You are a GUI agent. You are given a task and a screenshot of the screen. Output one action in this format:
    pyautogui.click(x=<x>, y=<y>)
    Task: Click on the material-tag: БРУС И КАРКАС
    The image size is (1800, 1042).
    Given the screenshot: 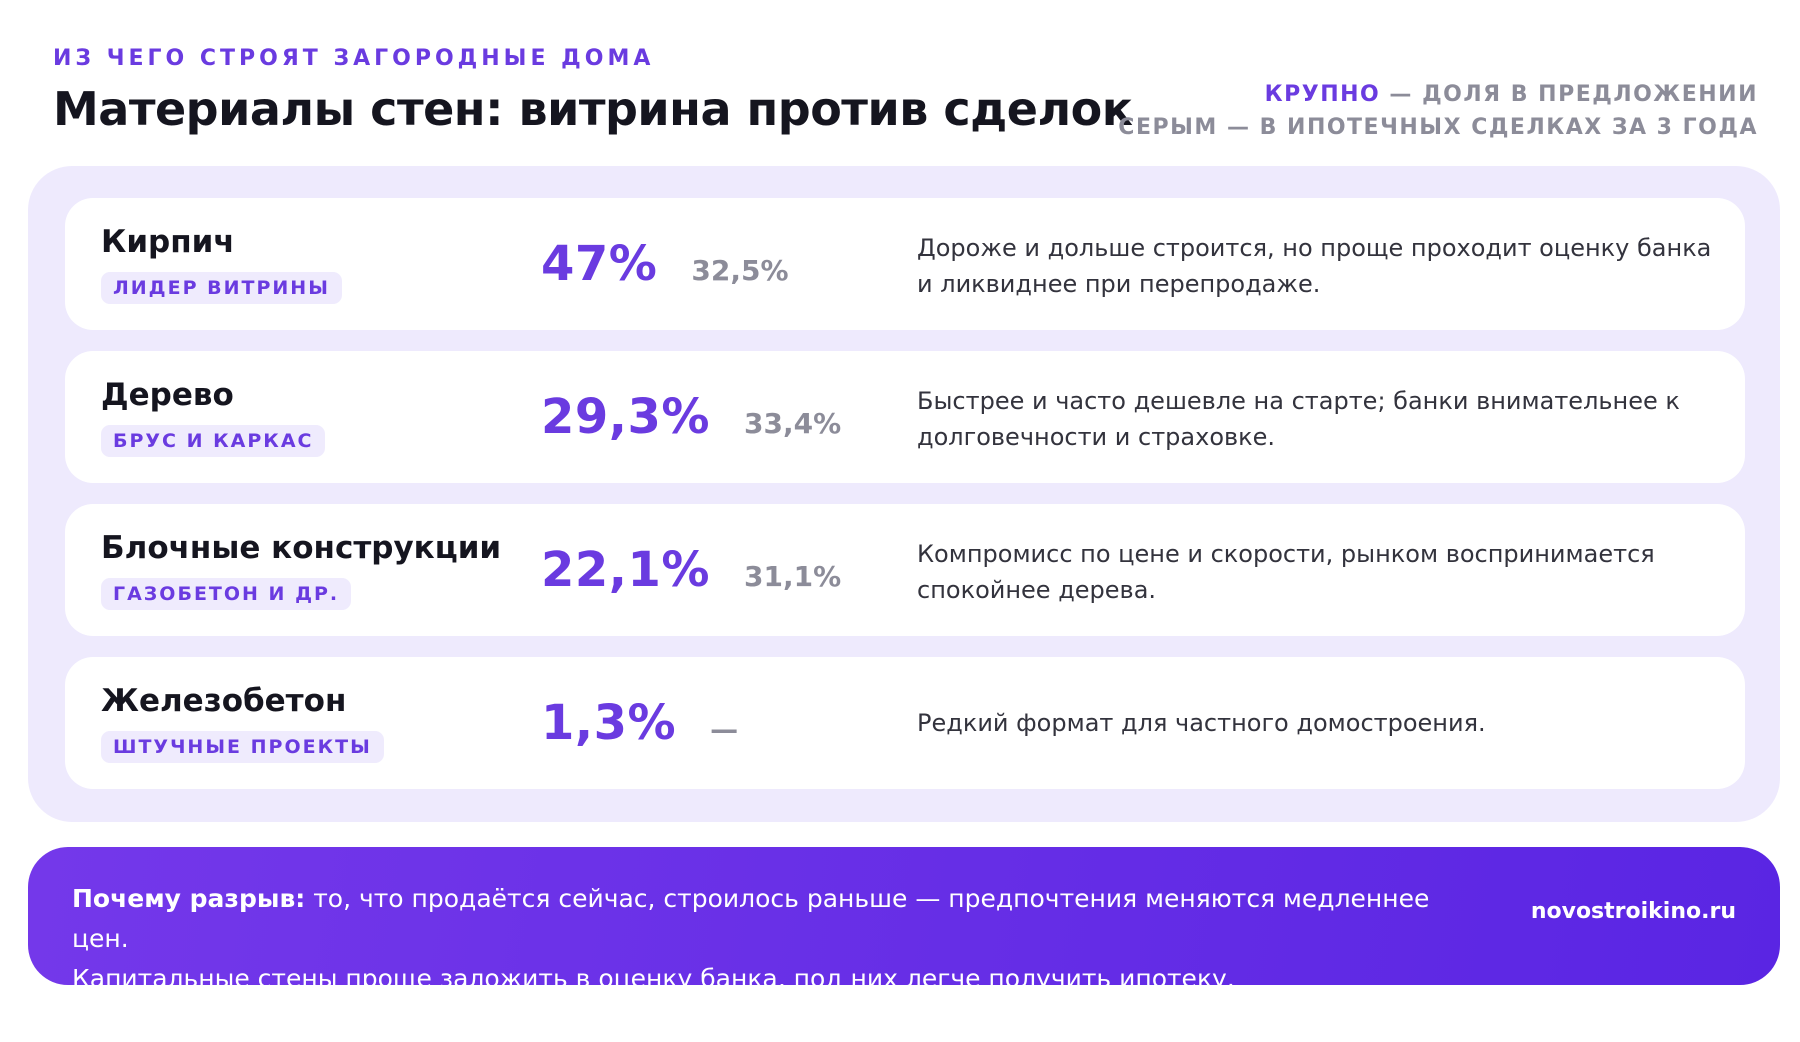 What is the action you would take?
    pyautogui.click(x=213, y=441)
    